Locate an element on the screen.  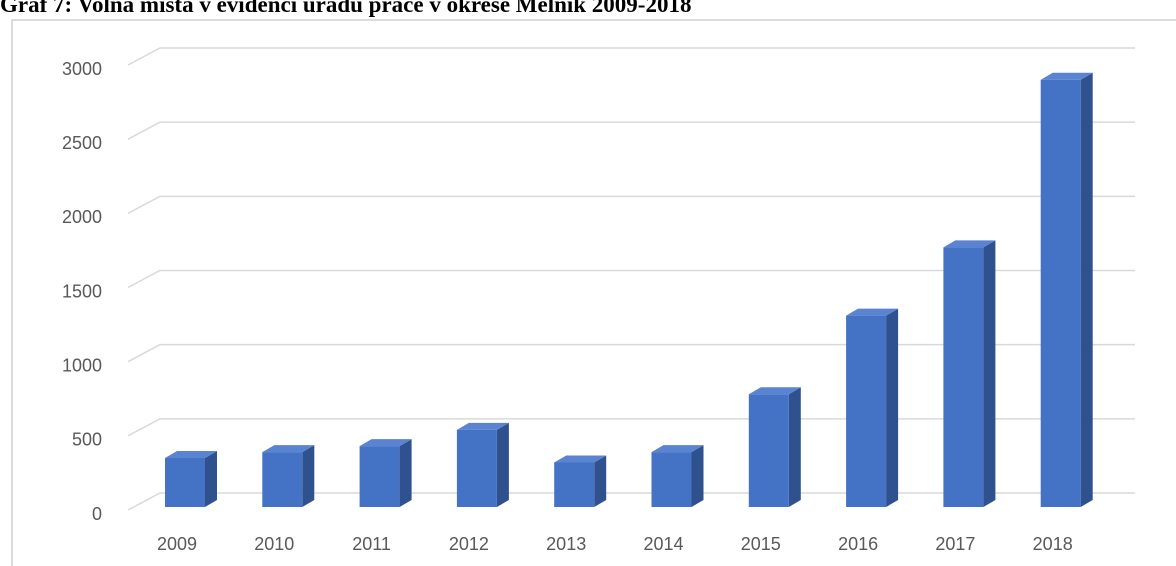
y-tick-label: 1500 is located at coordinates (82, 291).